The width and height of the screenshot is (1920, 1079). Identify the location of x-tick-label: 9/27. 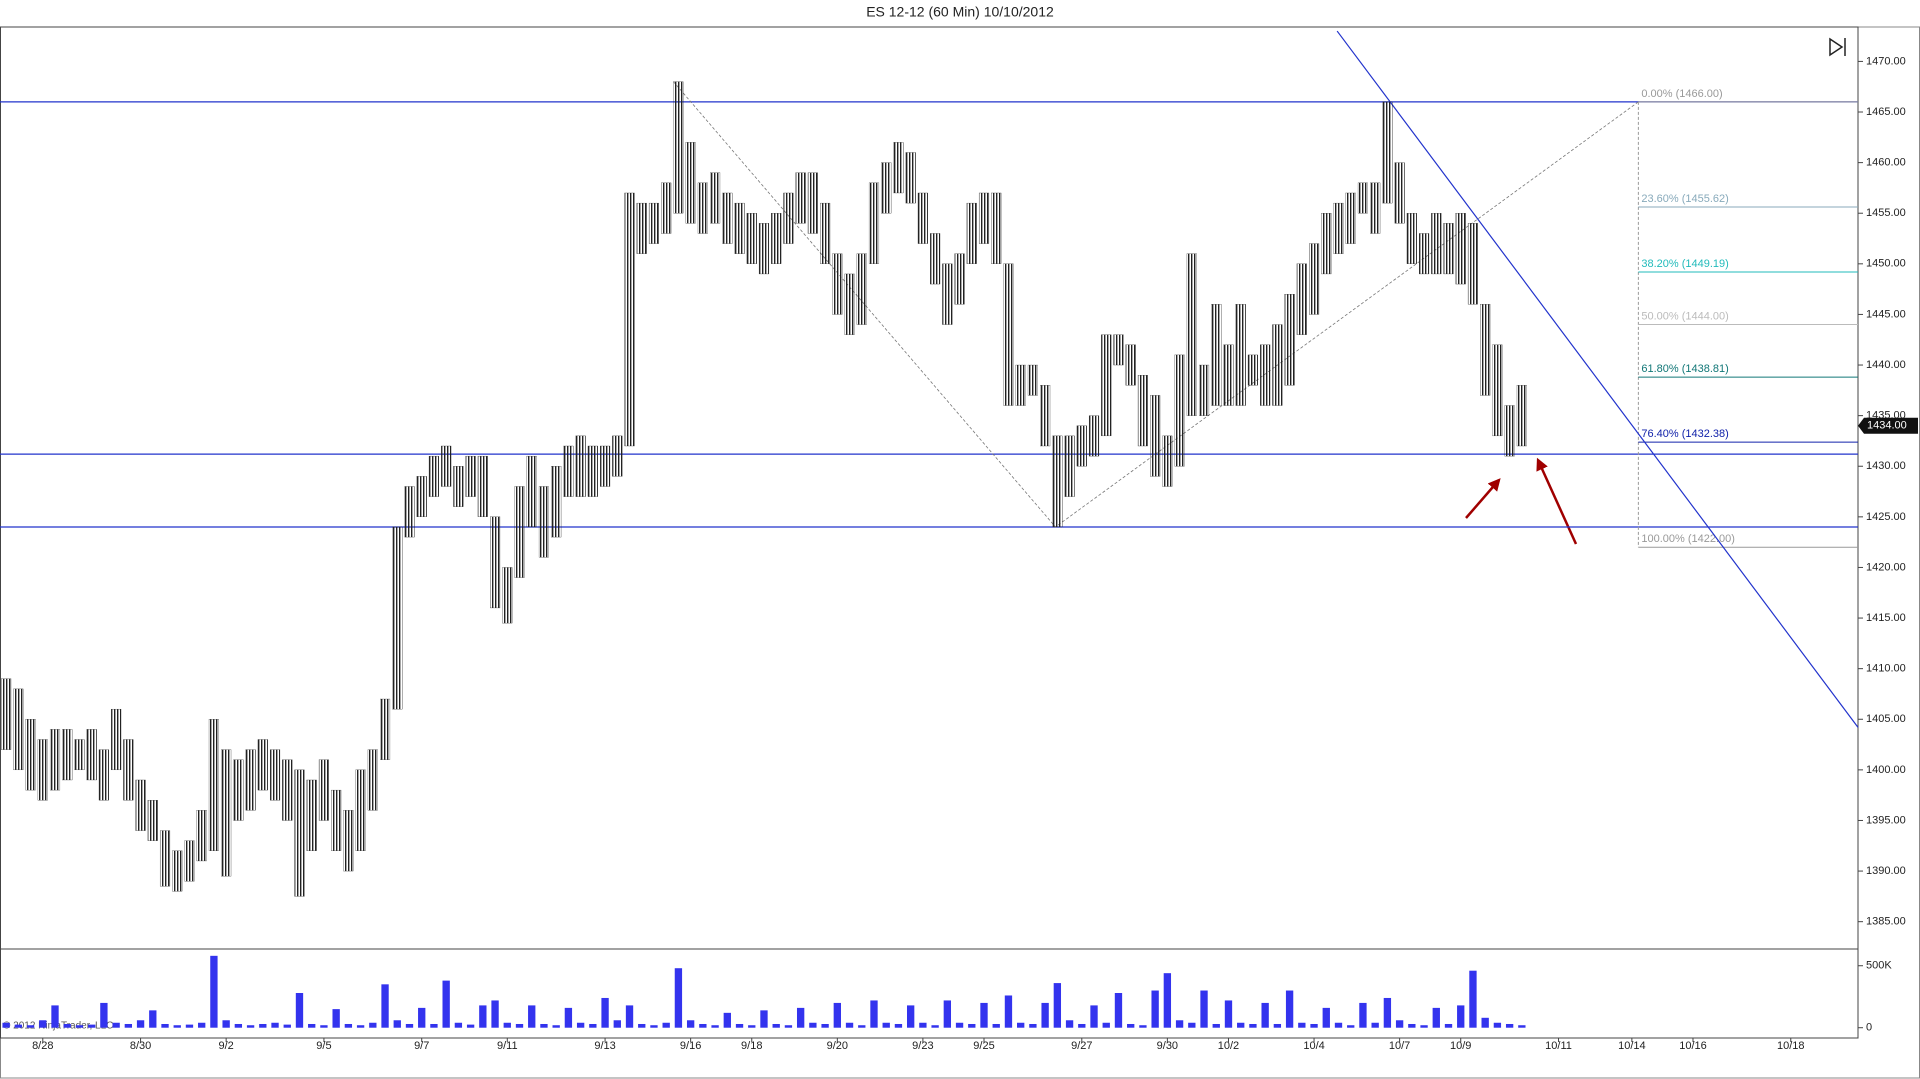
(1081, 1046).